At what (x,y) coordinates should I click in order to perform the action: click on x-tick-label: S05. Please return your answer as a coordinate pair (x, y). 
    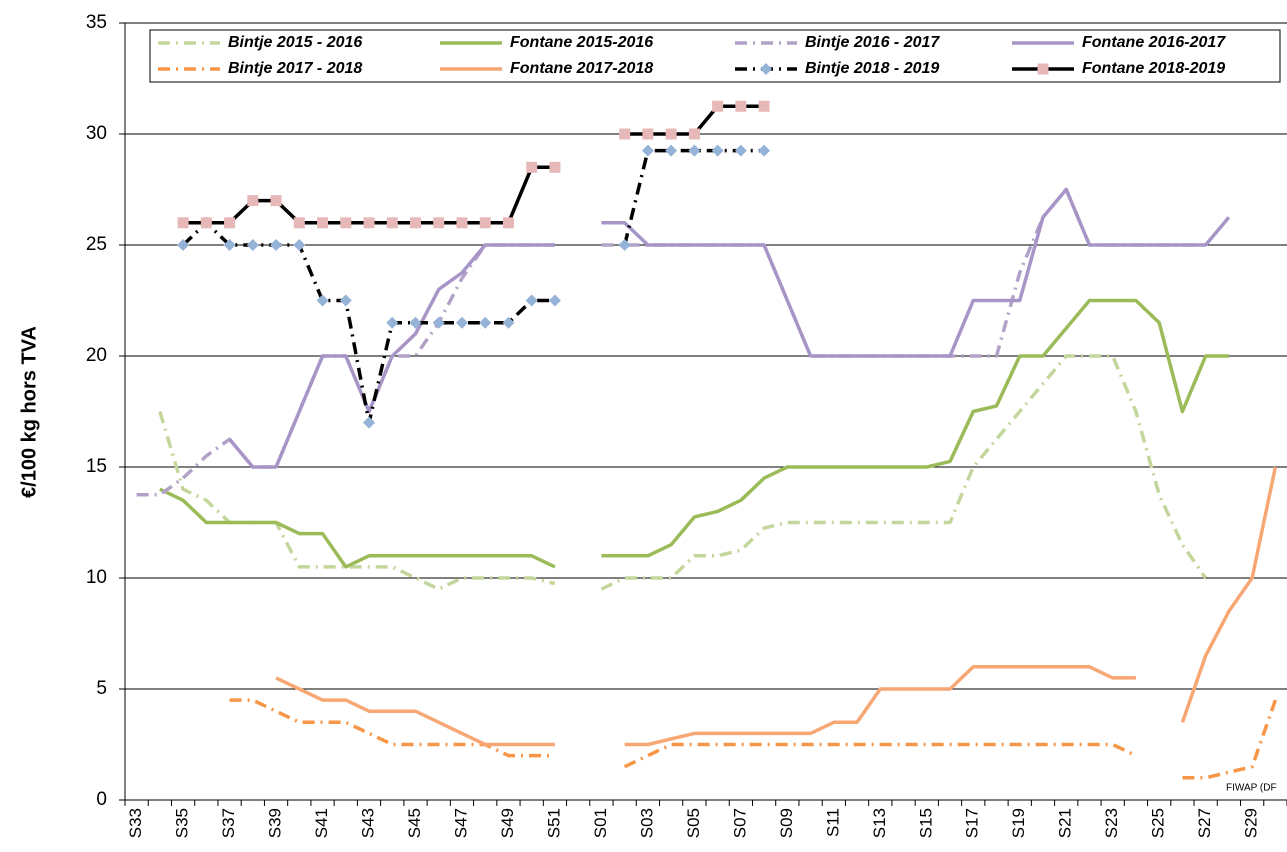
    Looking at the image, I should click on (693, 823).